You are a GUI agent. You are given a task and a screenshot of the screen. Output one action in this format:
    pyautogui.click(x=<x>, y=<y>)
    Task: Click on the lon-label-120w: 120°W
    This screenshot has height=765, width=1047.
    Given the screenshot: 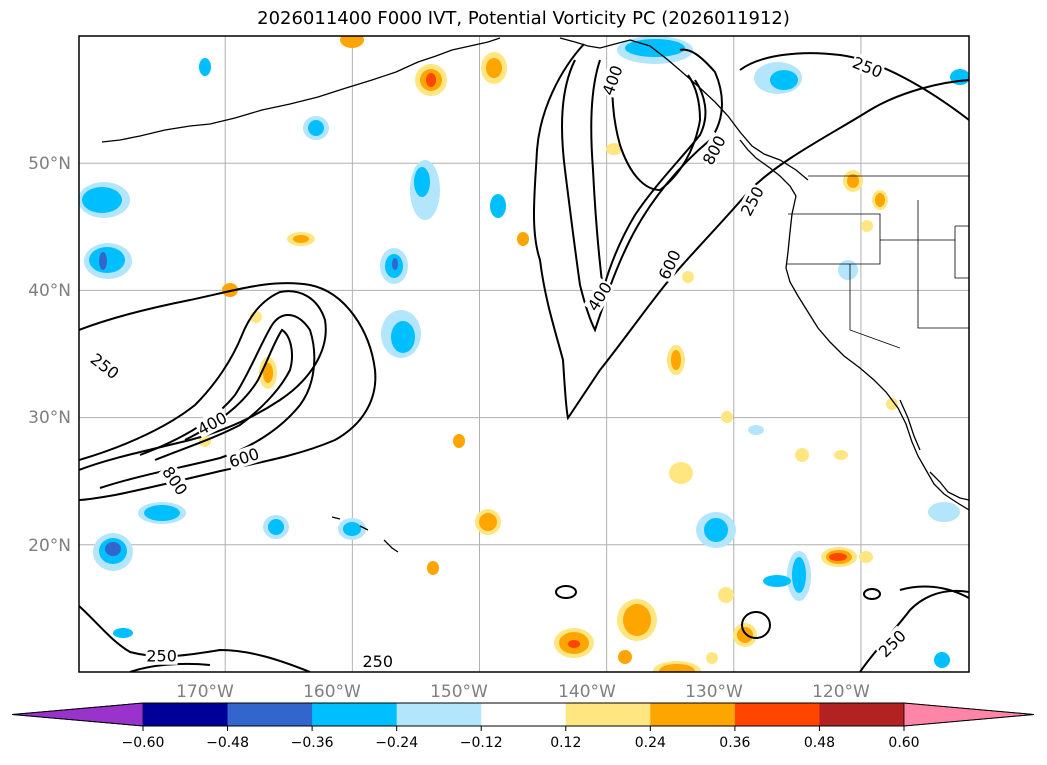 What is the action you would take?
    pyautogui.click(x=841, y=692)
    